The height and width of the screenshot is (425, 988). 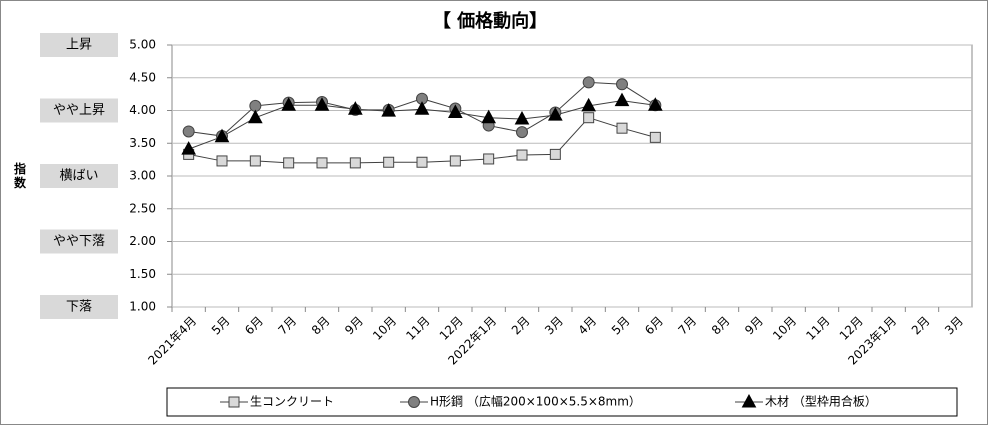 I want to click on y-tick-label: 1.50, so click(x=142, y=274).